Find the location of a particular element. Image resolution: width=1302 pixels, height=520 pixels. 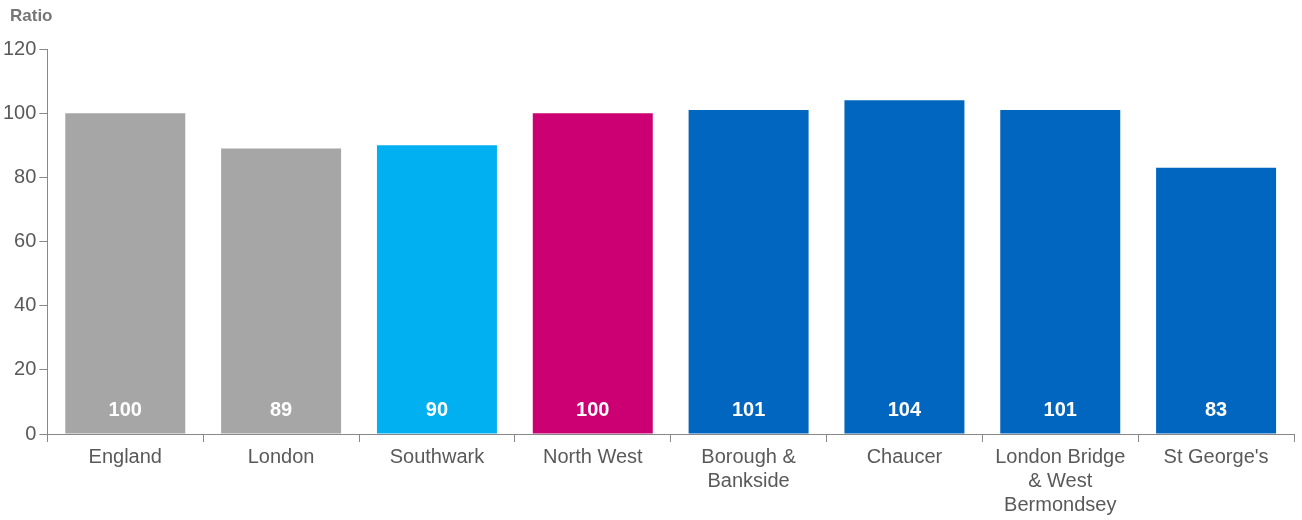

y-tick-label: 100 is located at coordinates (19, 111).